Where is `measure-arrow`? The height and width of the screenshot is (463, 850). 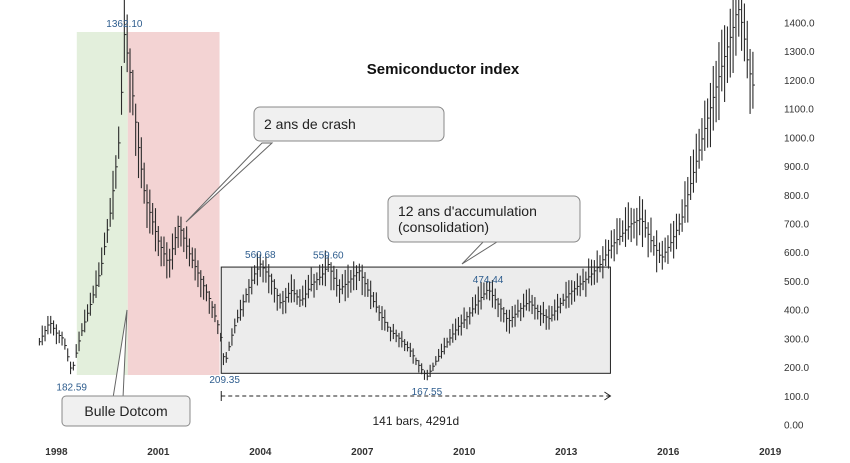 measure-arrow is located at coordinates (608, 396).